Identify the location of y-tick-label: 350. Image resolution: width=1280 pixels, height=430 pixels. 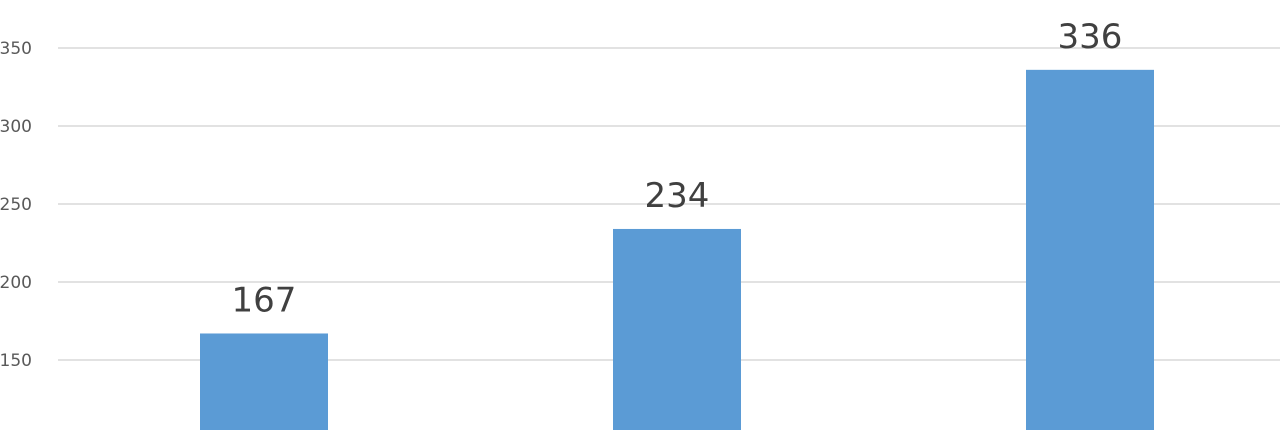
(16, 49).